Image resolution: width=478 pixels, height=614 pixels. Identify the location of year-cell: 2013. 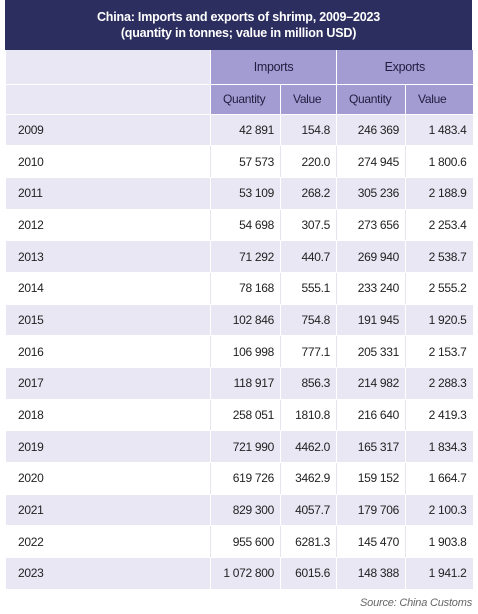
(108, 256).